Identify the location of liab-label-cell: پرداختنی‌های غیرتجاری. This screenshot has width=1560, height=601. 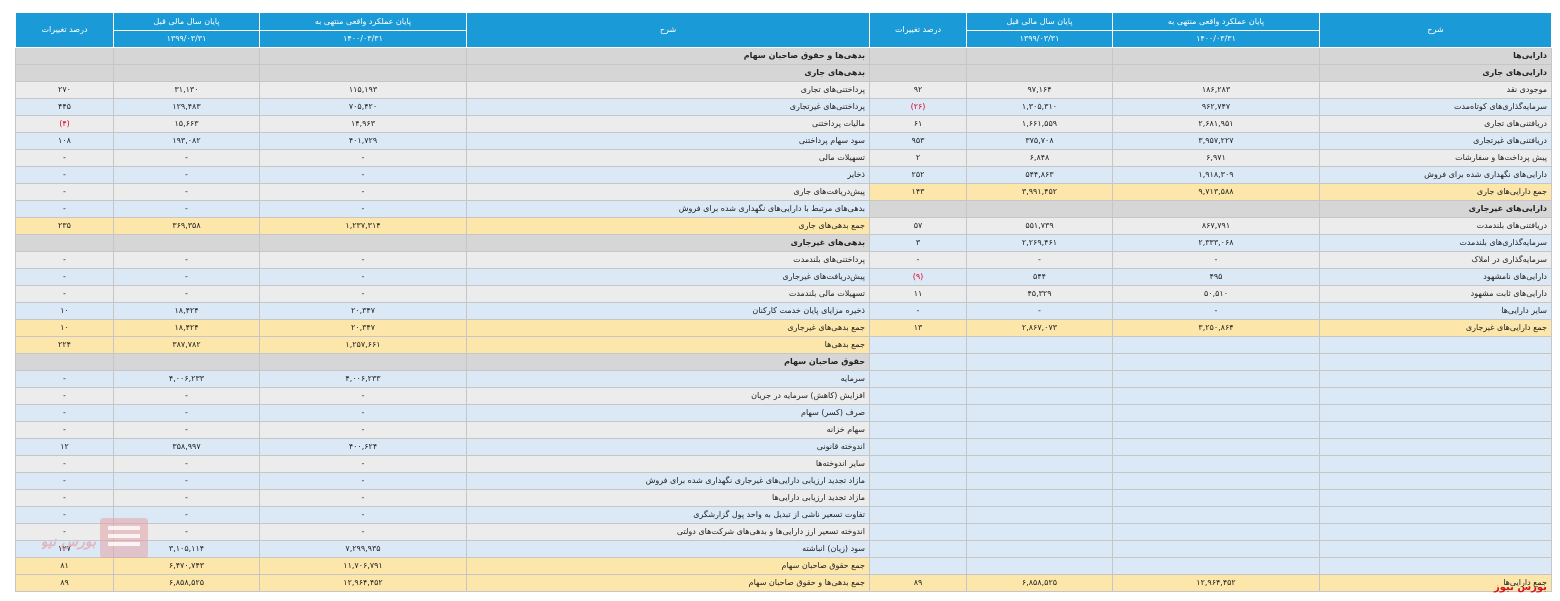
(668, 107).